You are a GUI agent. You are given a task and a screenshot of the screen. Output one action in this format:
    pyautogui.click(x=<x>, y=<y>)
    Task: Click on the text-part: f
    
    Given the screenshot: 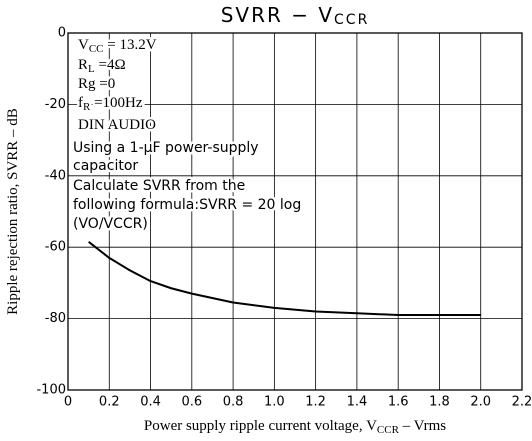 What is the action you would take?
    pyautogui.click(x=80, y=103)
    